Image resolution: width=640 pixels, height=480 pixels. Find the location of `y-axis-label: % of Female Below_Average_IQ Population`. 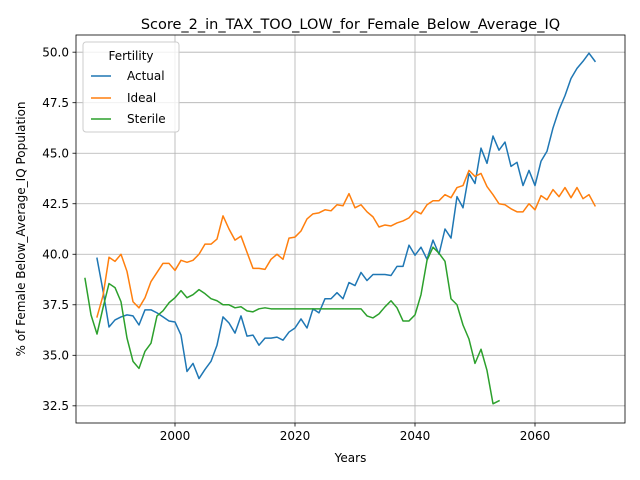

y-axis-label: % of Female Below_Average_IQ Population is located at coordinates (21, 228).